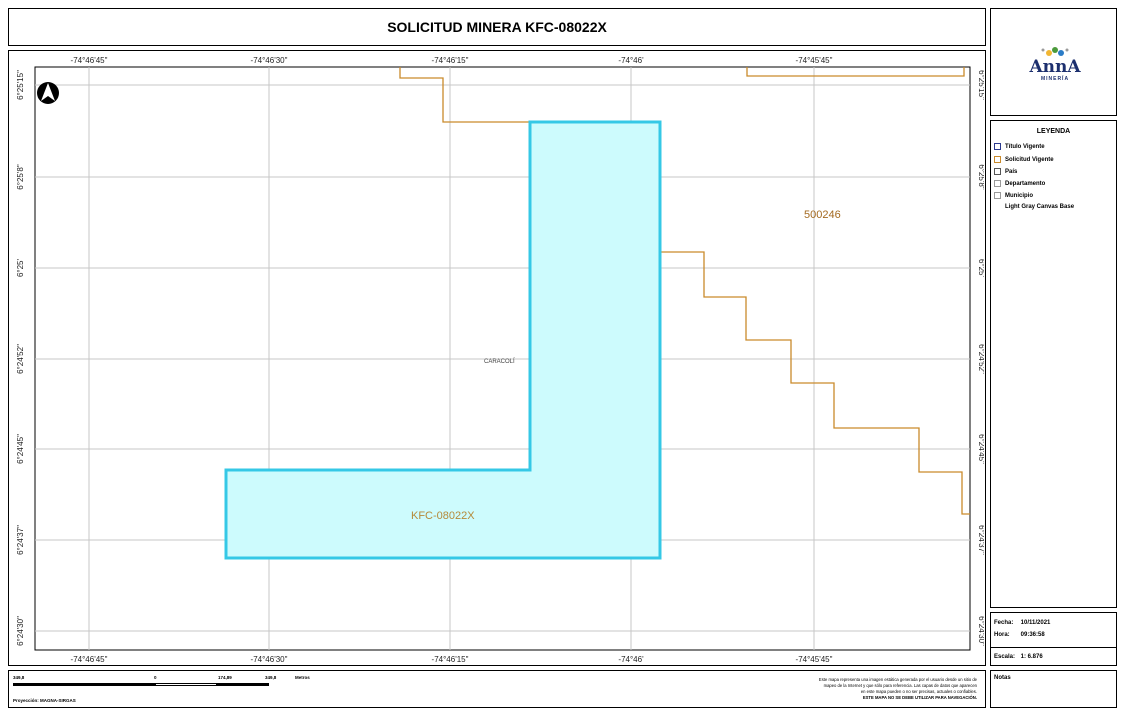 This screenshot has width=1123, height=713. What do you see at coordinates (1029, 159) in the screenshot?
I see `legend-item-label: Solicitud Vigente` at bounding box center [1029, 159].